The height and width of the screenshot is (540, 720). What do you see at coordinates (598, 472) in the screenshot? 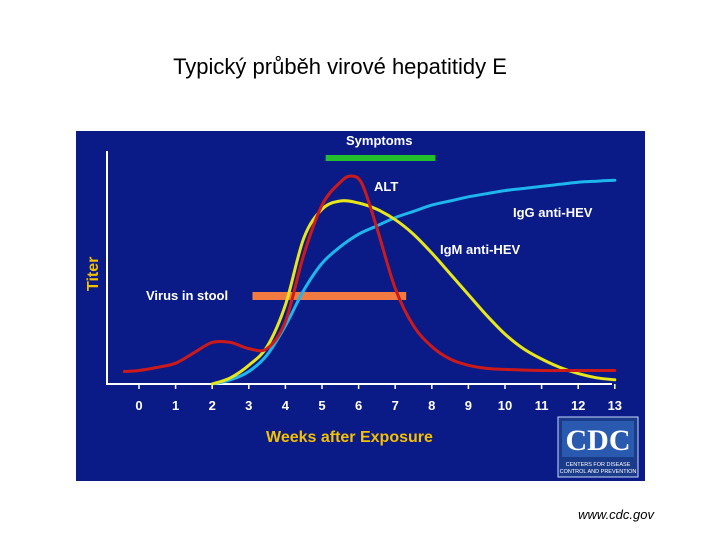
I see `cdc-logo-subtitle-2: CONTROL AND PREVENTION` at bounding box center [598, 472].